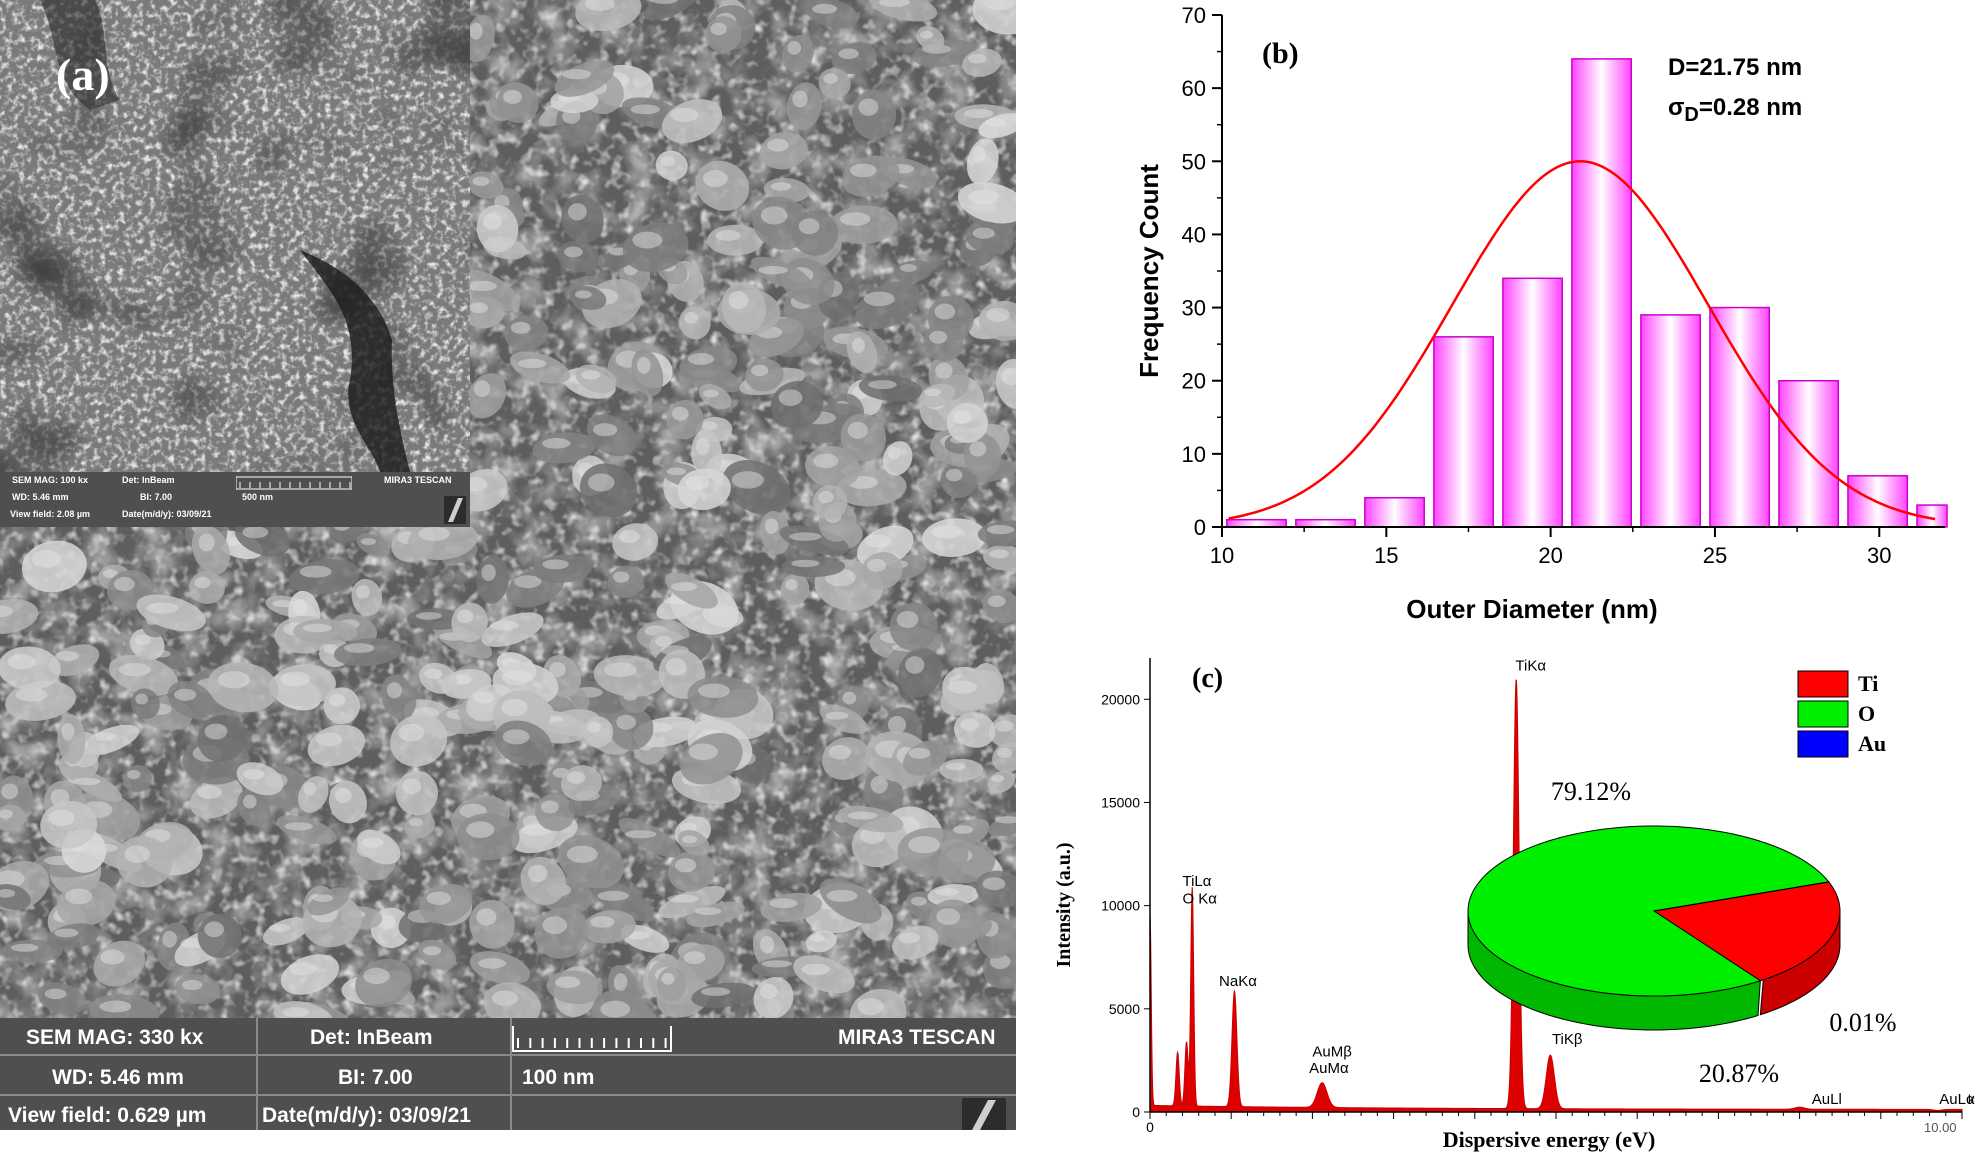  What do you see at coordinates (1971, 1099) in the screenshot?
I see `eds-x-axis-suffix: k` at bounding box center [1971, 1099].